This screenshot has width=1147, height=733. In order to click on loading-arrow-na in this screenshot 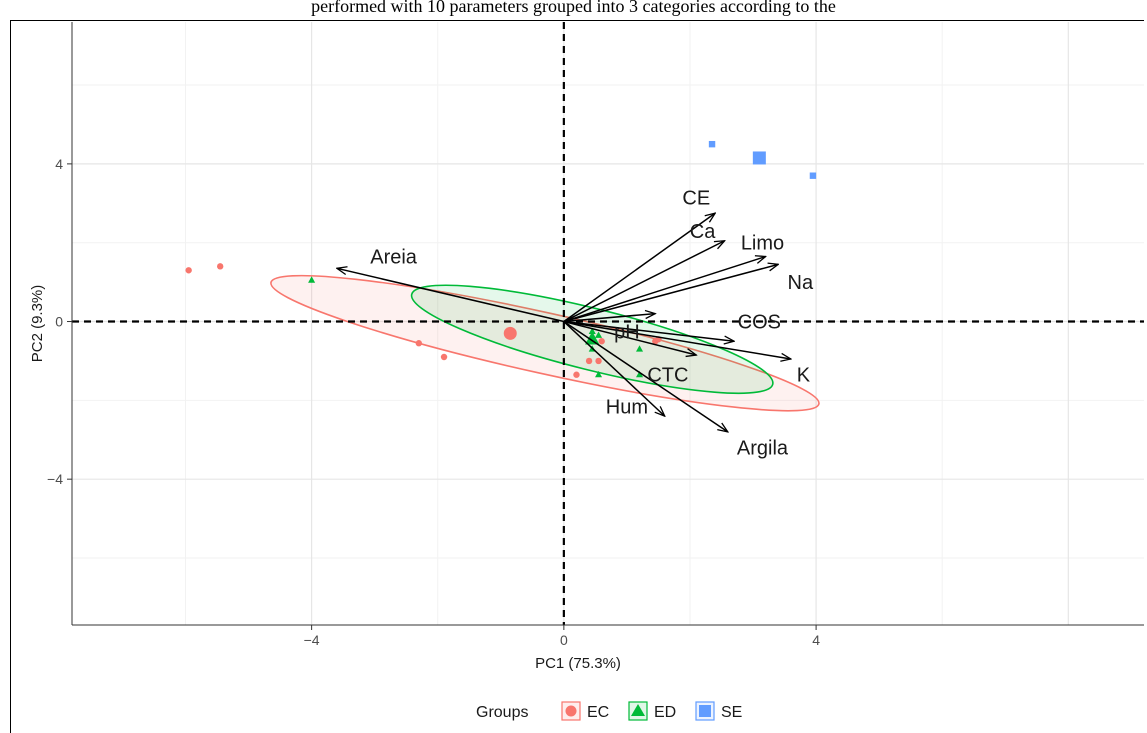, I will do `click(670, 293)`.